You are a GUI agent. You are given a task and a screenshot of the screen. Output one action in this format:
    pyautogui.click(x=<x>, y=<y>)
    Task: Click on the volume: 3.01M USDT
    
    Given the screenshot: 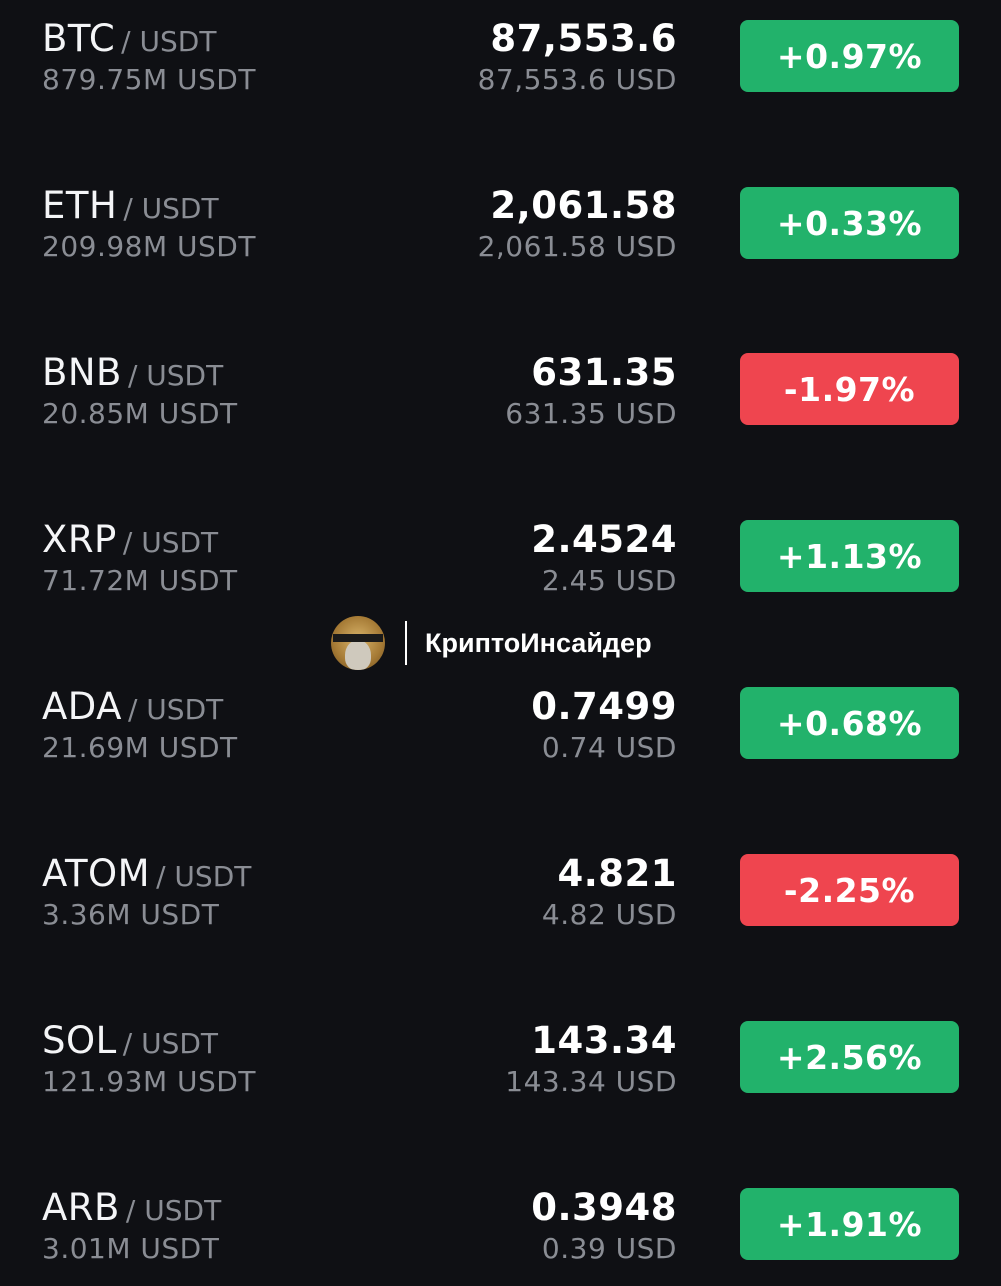 What is the action you would take?
    pyautogui.click(x=131, y=1248)
    